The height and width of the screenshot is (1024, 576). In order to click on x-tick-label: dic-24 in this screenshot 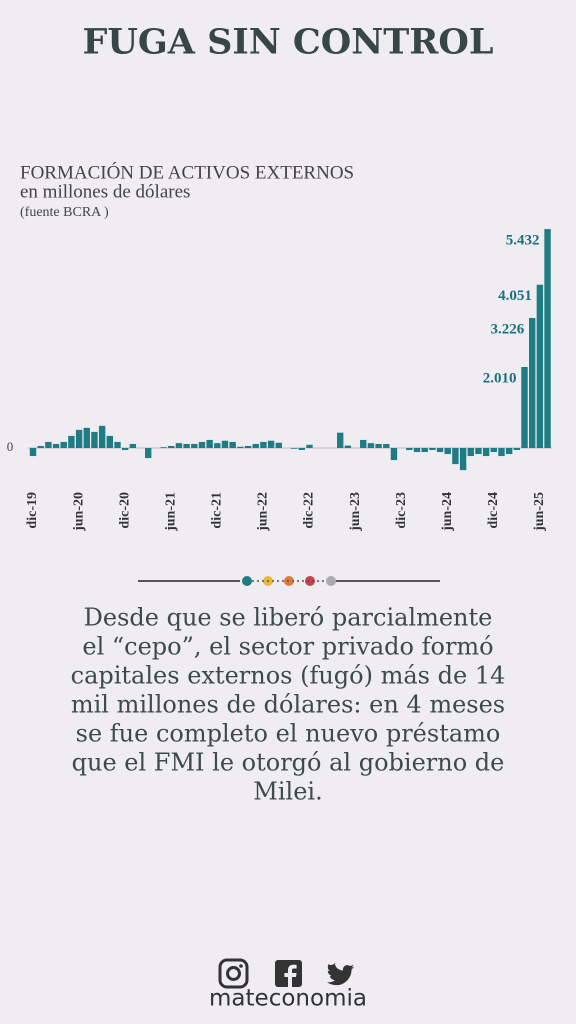, I will do `click(493, 510)`.